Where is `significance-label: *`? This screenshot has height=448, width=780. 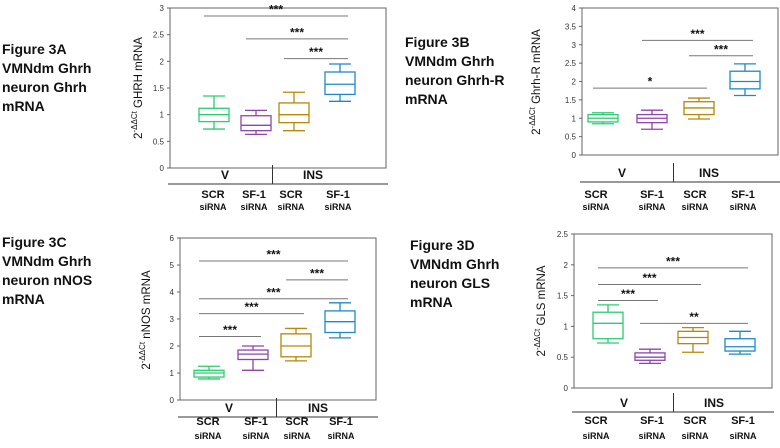 significance-label: * is located at coordinates (650, 82).